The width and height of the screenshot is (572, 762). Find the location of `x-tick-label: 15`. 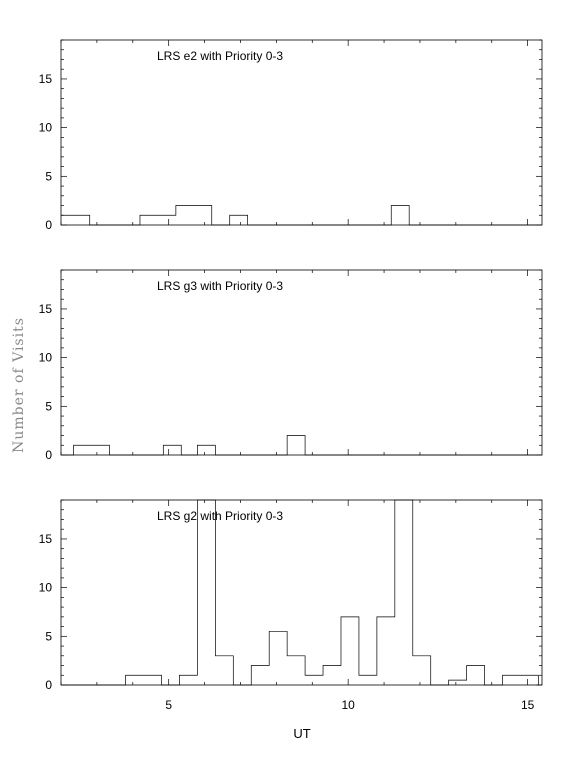

x-tick-label: 15 is located at coordinates (528, 705).